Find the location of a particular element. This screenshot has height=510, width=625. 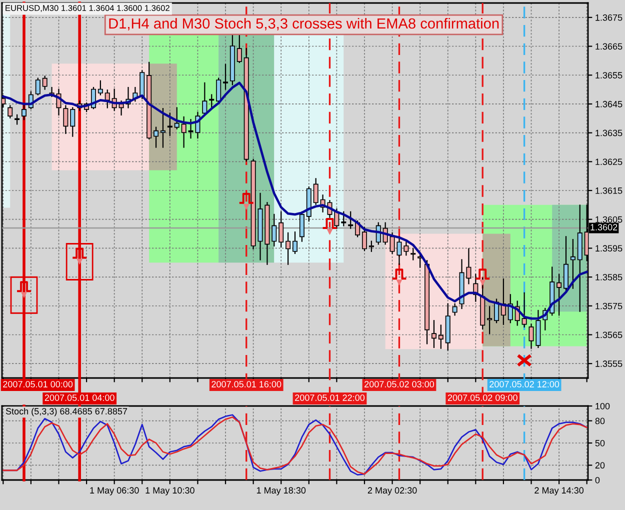

y-tick-label: 50 is located at coordinates (600, 443).